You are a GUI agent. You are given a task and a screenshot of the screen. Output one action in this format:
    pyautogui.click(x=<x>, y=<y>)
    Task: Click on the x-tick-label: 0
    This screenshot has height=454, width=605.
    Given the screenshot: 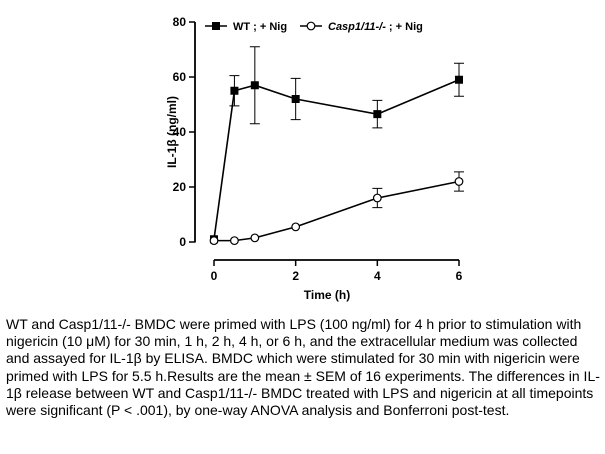 What is the action you would take?
    pyautogui.click(x=214, y=276)
    